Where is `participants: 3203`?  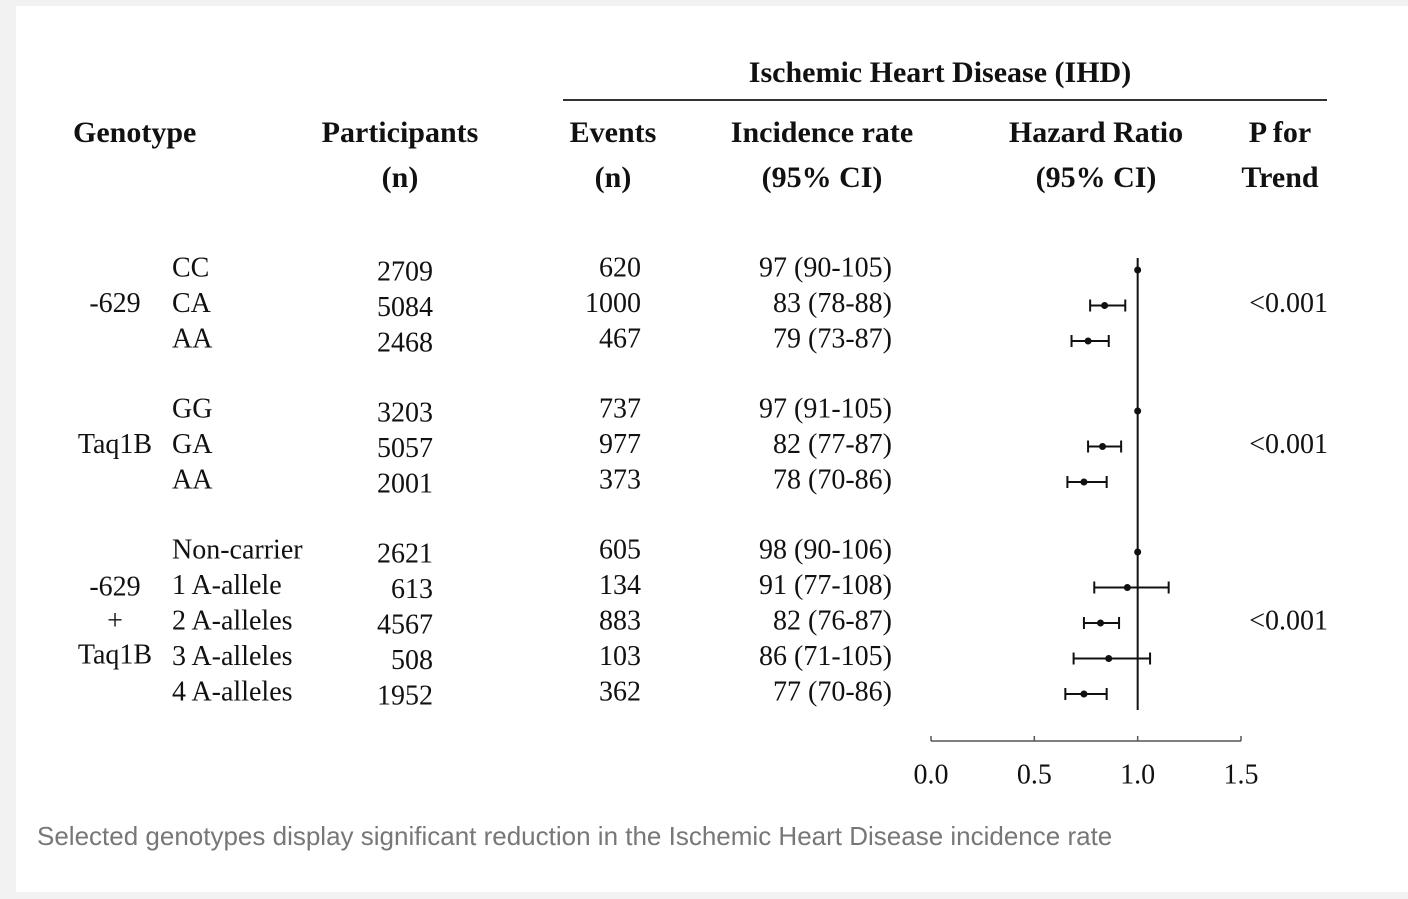
participants: 3203 is located at coordinates (405, 412).